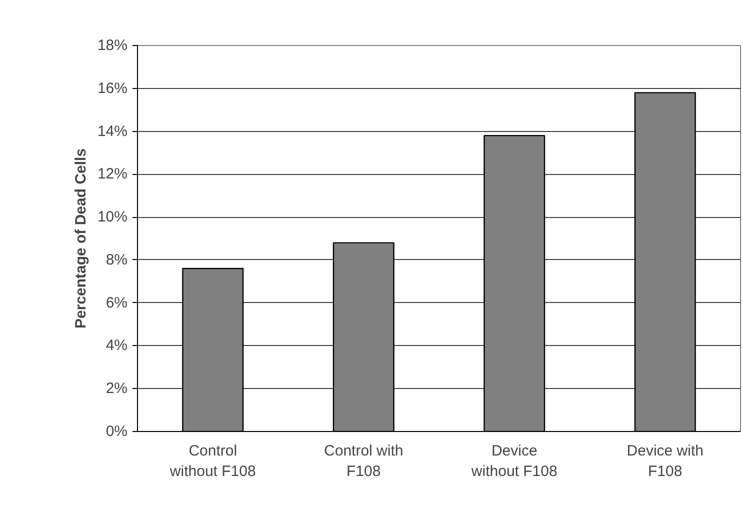 The height and width of the screenshot is (526, 743). I want to click on y-tick-label: 4%, so click(117, 345).